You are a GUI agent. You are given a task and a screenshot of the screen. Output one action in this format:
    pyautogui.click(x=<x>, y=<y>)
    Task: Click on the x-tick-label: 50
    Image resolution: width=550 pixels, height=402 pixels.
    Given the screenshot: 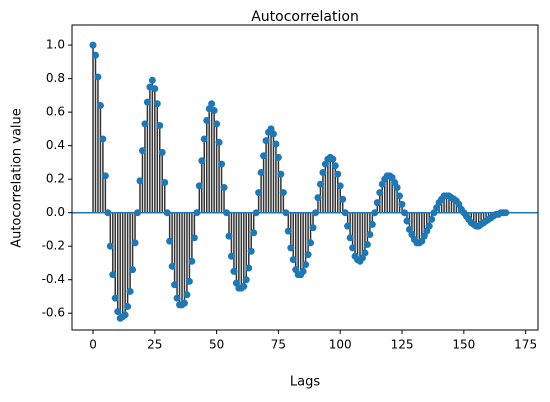 What is the action you would take?
    pyautogui.click(x=216, y=345)
    